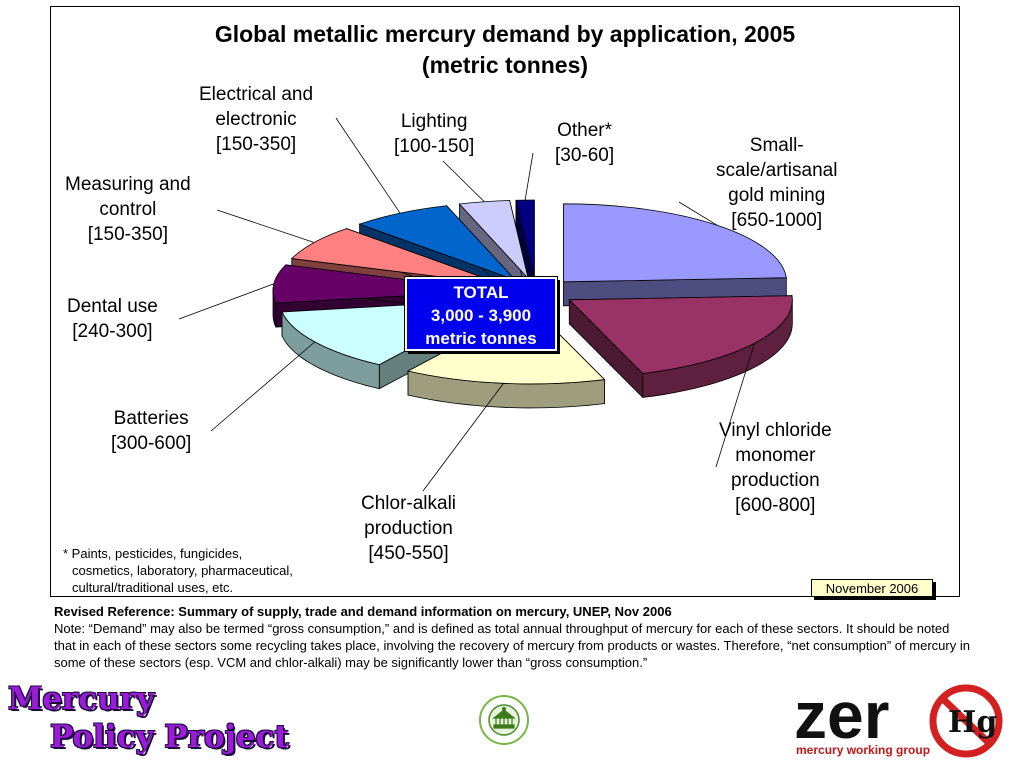 The width and height of the screenshot is (1024, 768). What do you see at coordinates (153, 587) in the screenshot?
I see `footnote-line-3: cultural/traditional uses, etc.` at bounding box center [153, 587].